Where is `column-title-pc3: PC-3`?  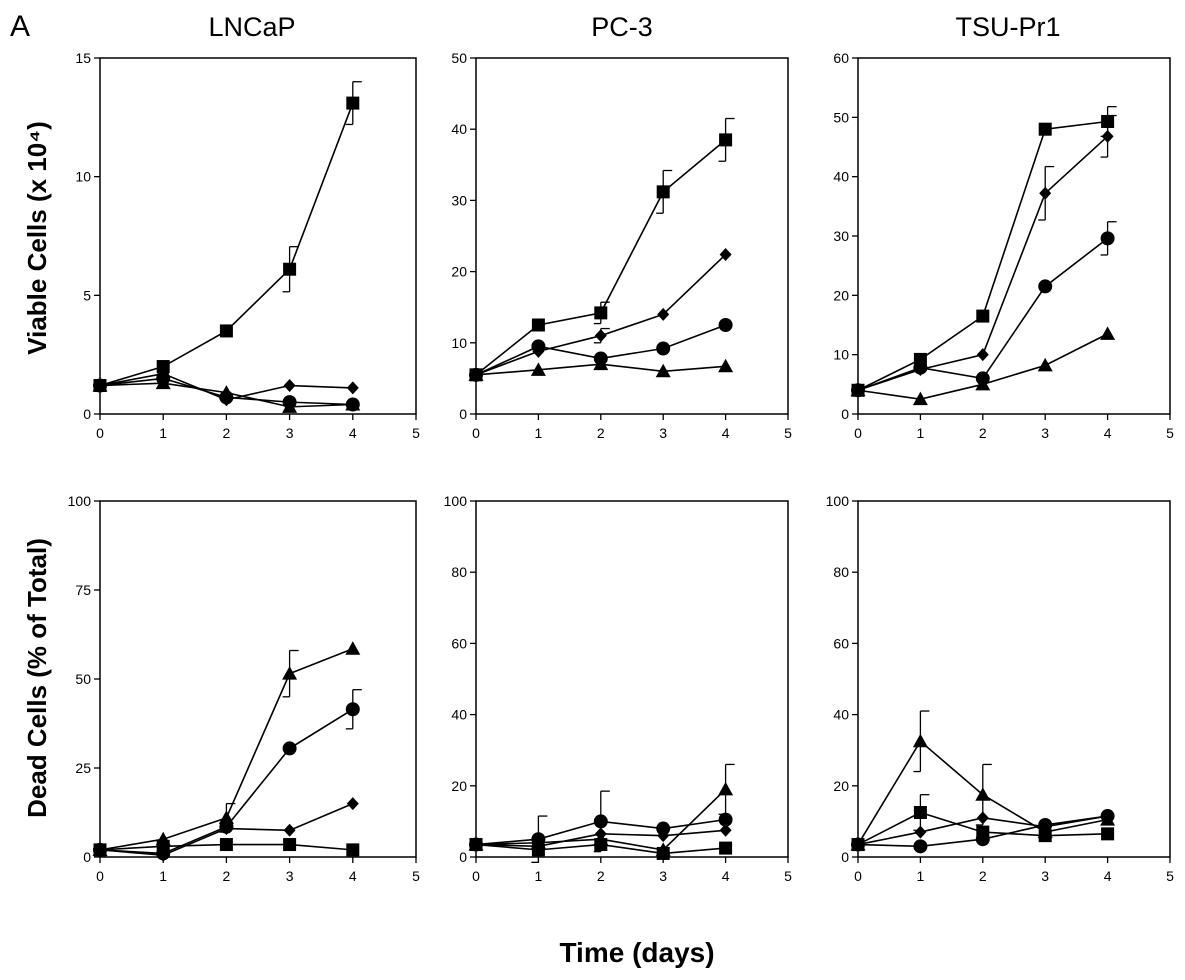 column-title-pc3: PC-3 is located at coordinates (622, 27).